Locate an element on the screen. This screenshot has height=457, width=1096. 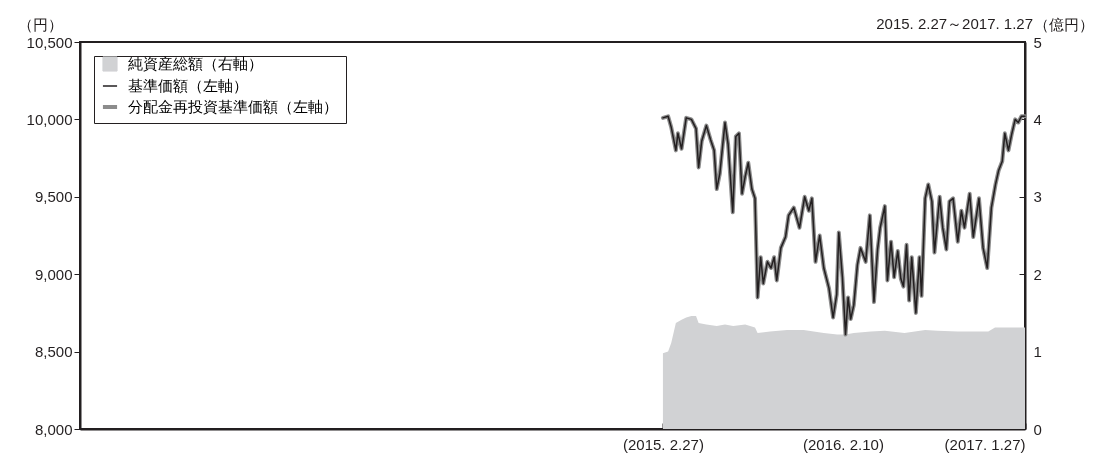
legend-label: 基準価額（左軸） is located at coordinates (188, 85).